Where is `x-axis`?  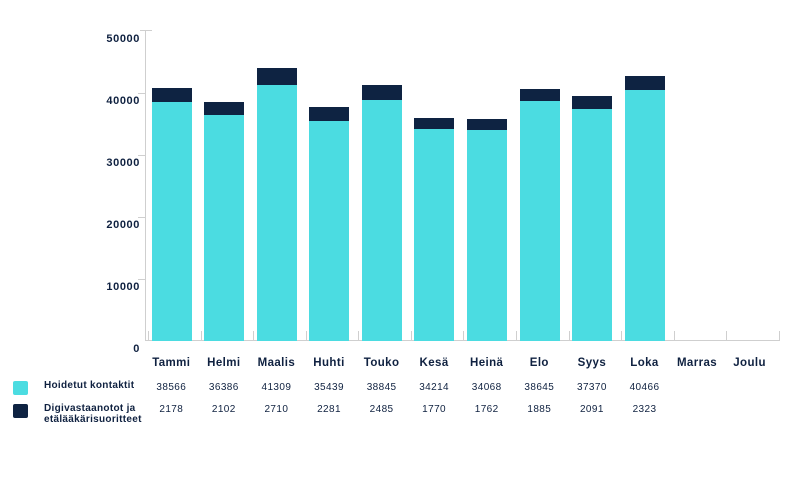 x-axis is located at coordinates (462, 340).